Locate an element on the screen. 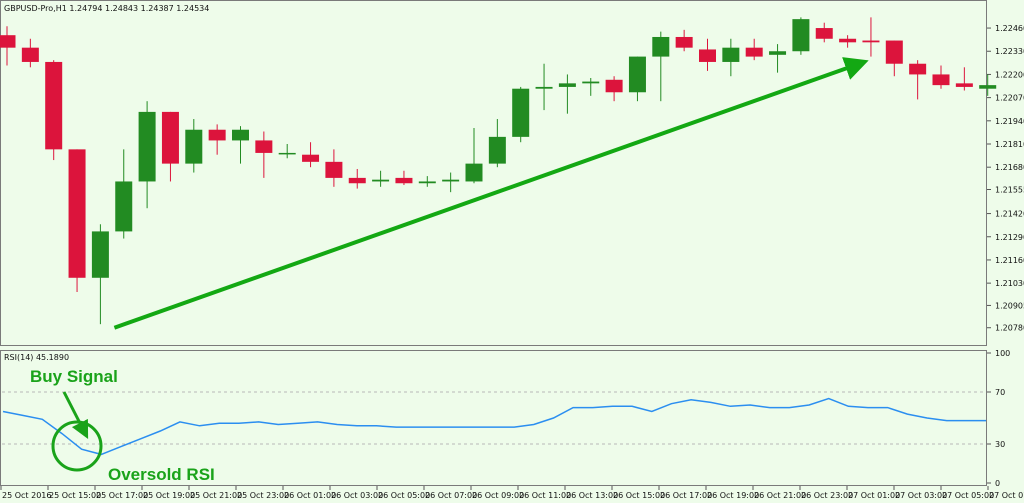 Image resolution: width=1024 pixels, height=503 pixels. time-tick-label: 26 Oct 19:00 is located at coordinates (733, 495).